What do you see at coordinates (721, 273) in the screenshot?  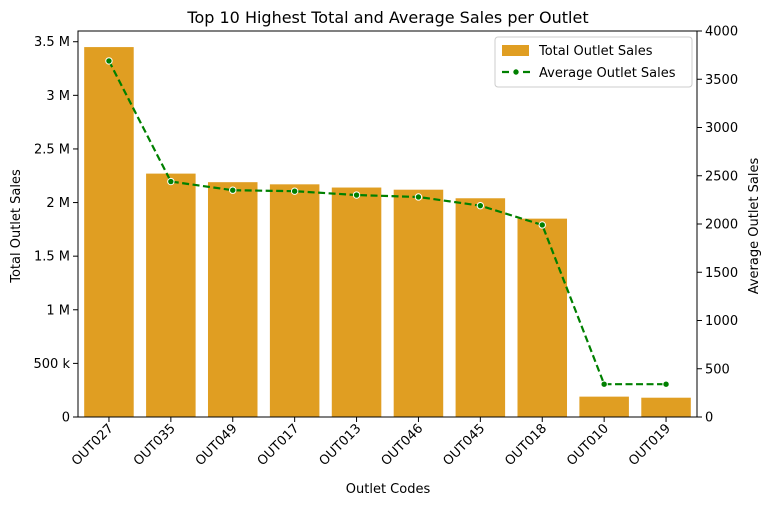 I see `y2-tick-label: 1500` at bounding box center [721, 273].